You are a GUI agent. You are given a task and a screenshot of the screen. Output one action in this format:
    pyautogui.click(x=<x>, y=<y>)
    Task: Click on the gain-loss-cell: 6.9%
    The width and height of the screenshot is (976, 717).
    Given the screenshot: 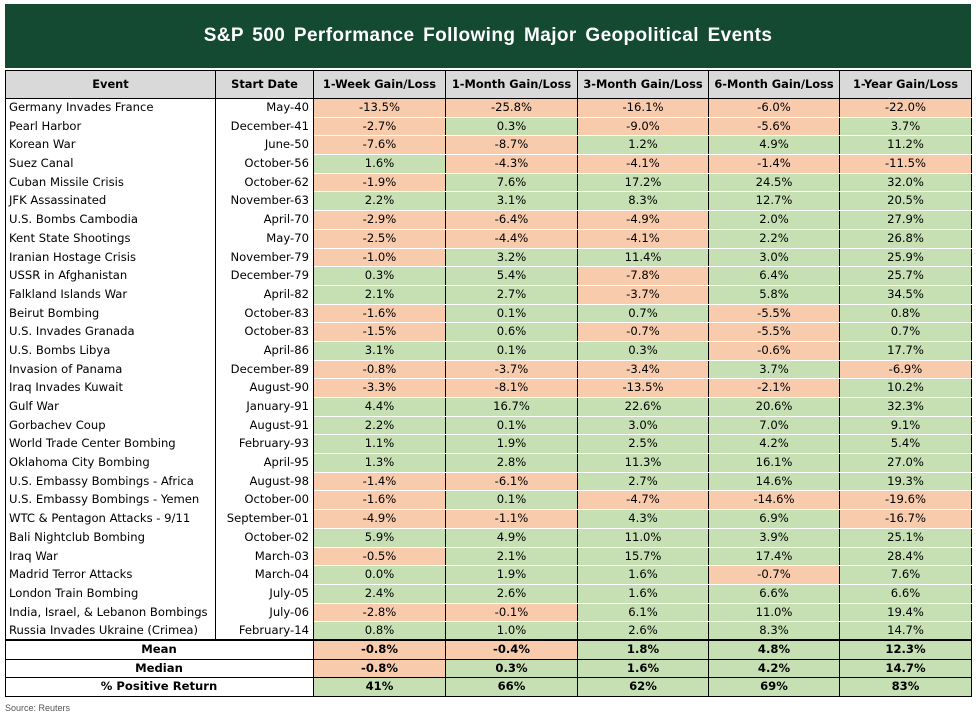 What is the action you would take?
    pyautogui.click(x=774, y=519)
    